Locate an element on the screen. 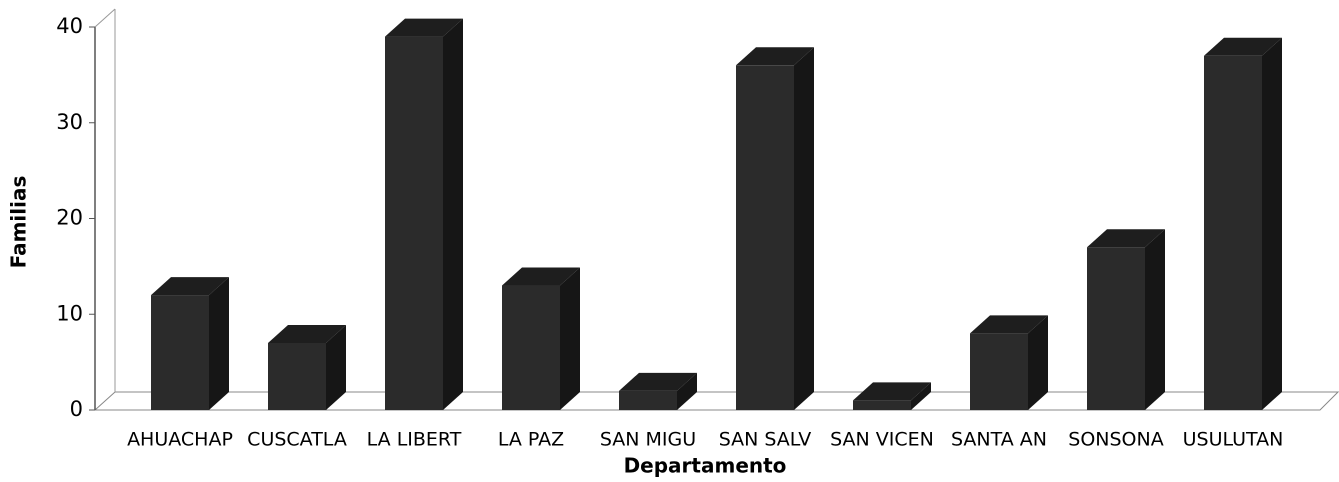  x-tick-label: SAN VICEN is located at coordinates (882, 440).